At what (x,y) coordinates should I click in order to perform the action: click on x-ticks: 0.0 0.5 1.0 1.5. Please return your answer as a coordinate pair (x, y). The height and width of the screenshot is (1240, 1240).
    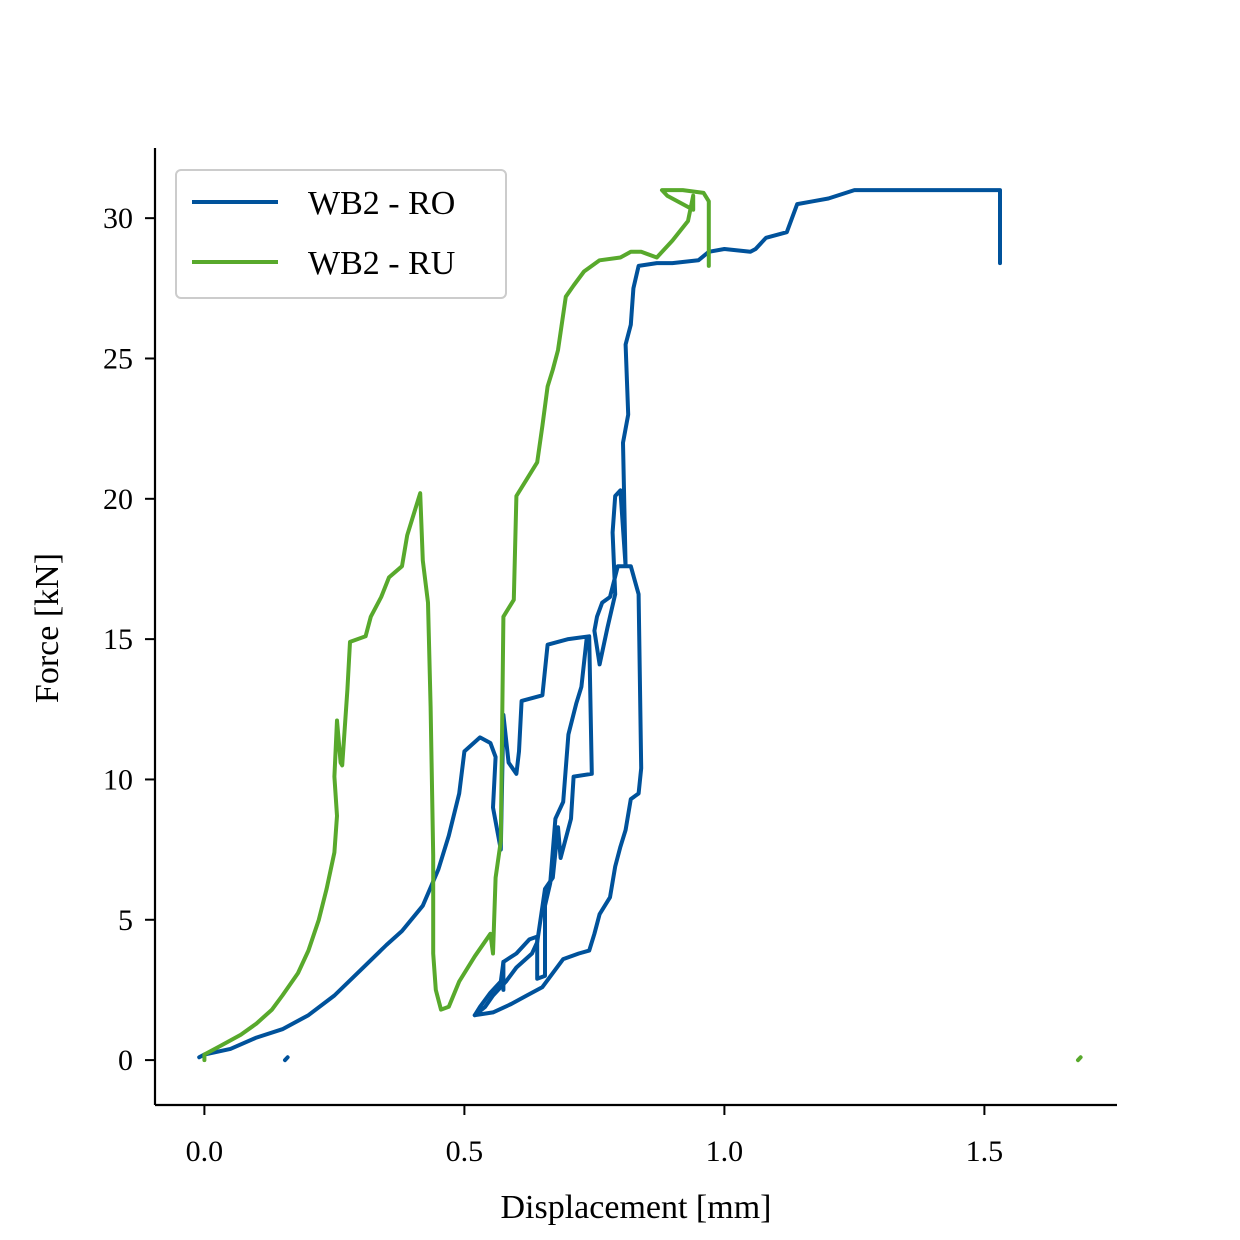
    Looking at the image, I should click on (595, 1136).